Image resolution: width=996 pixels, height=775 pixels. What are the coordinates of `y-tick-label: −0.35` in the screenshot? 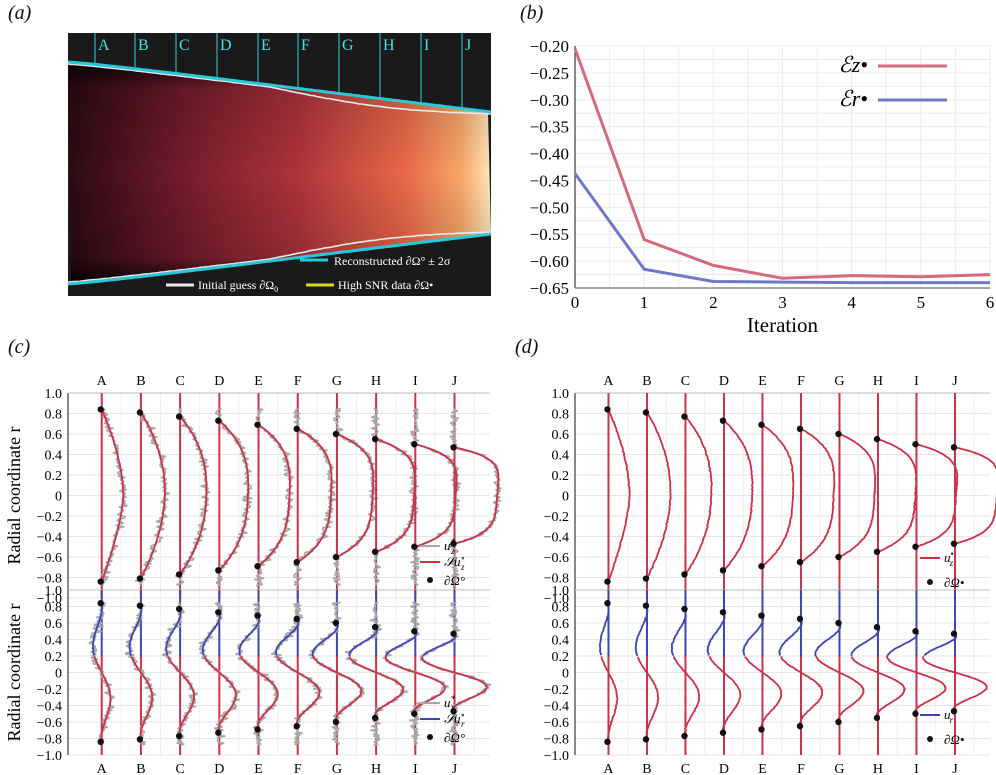 It's located at (549, 127).